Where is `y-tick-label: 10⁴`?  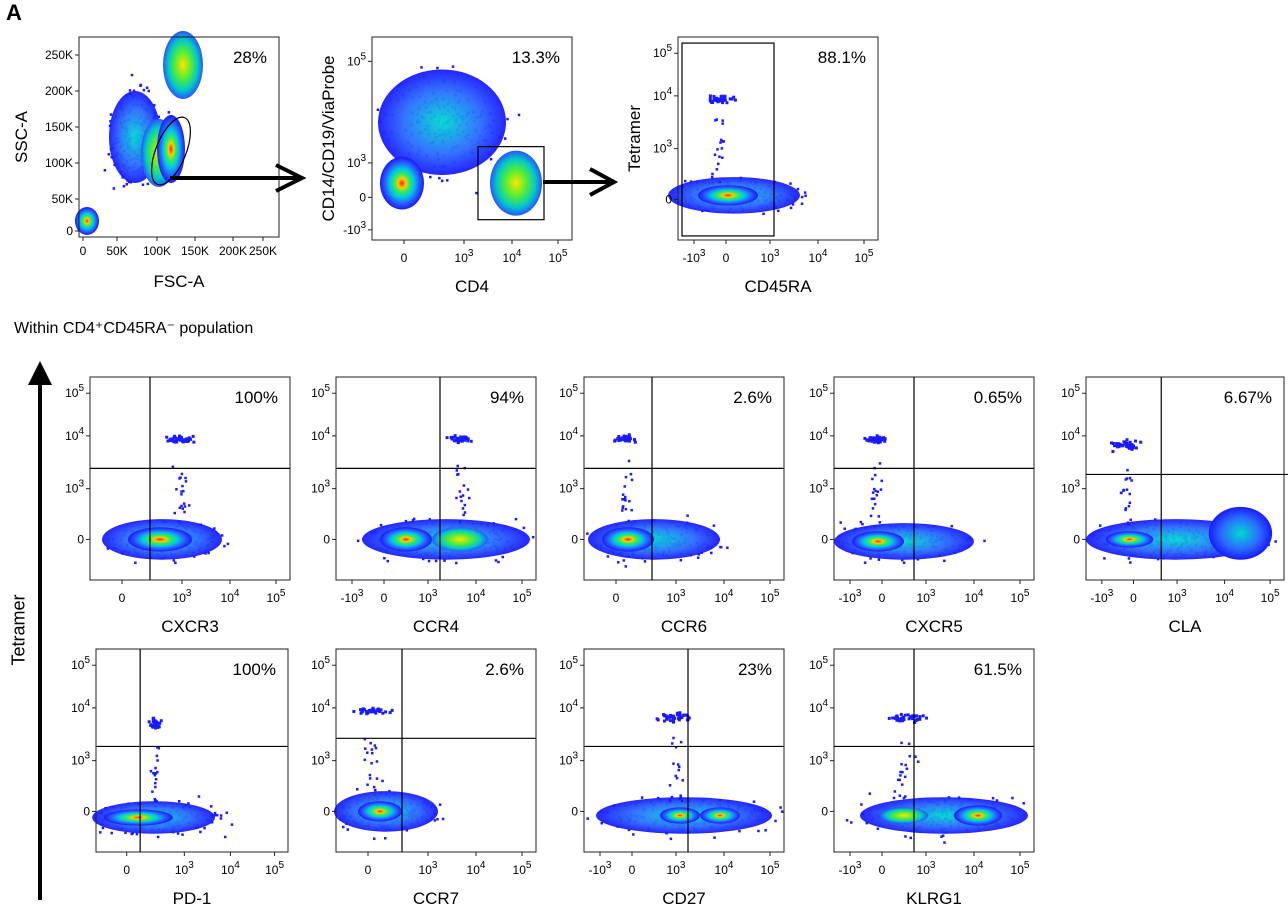
y-tick-label: 10⁴ is located at coordinates (662, 94).